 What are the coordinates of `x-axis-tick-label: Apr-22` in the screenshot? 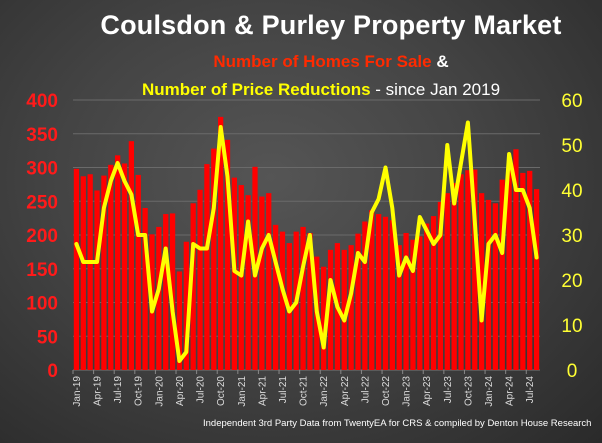 It's located at (345, 391).